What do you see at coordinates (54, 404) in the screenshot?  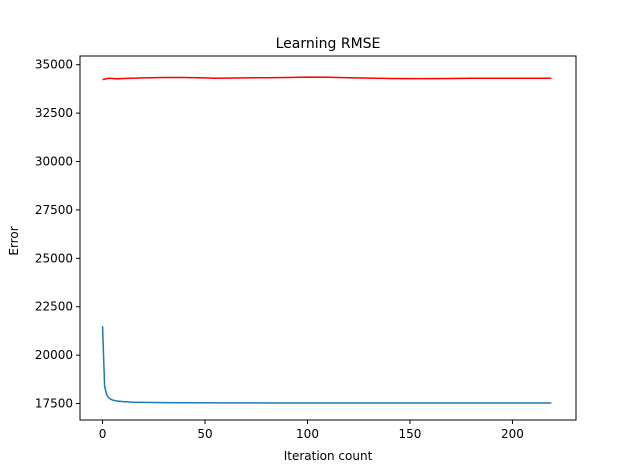 I see `y-tick-label-0: 17500` at bounding box center [54, 404].